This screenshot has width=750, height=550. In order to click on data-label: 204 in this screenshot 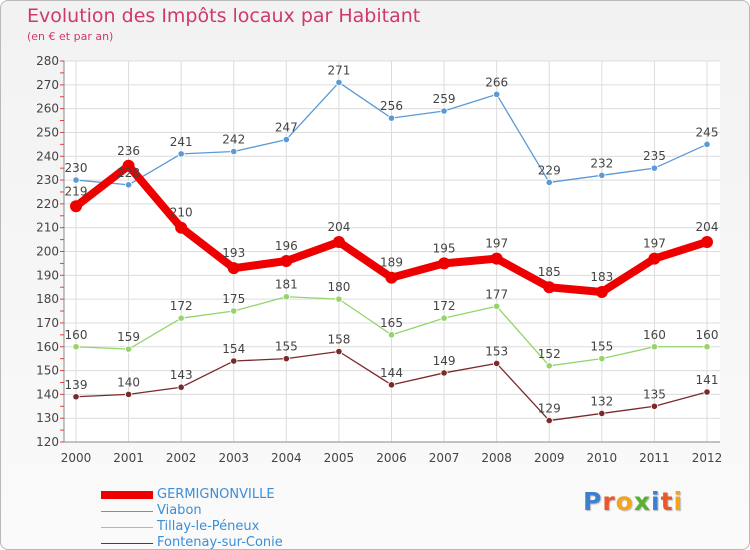, I will do `click(338, 227)`.